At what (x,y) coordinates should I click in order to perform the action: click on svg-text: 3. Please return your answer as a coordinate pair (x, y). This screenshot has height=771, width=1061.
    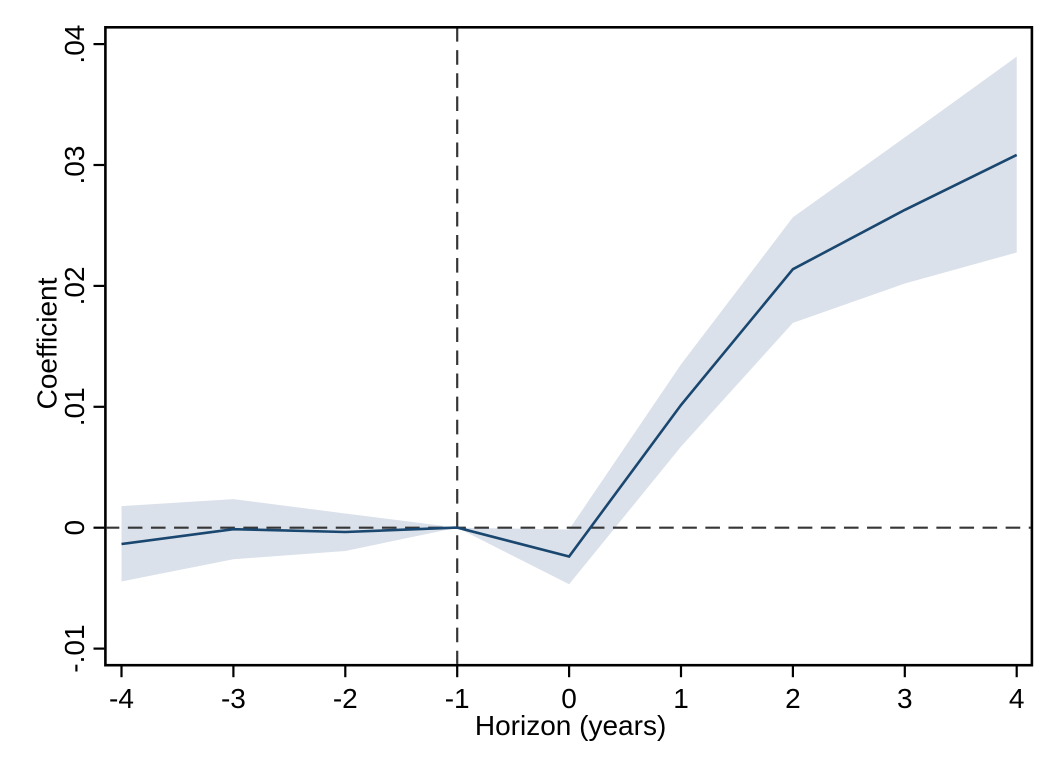
    Looking at the image, I should click on (905, 698).